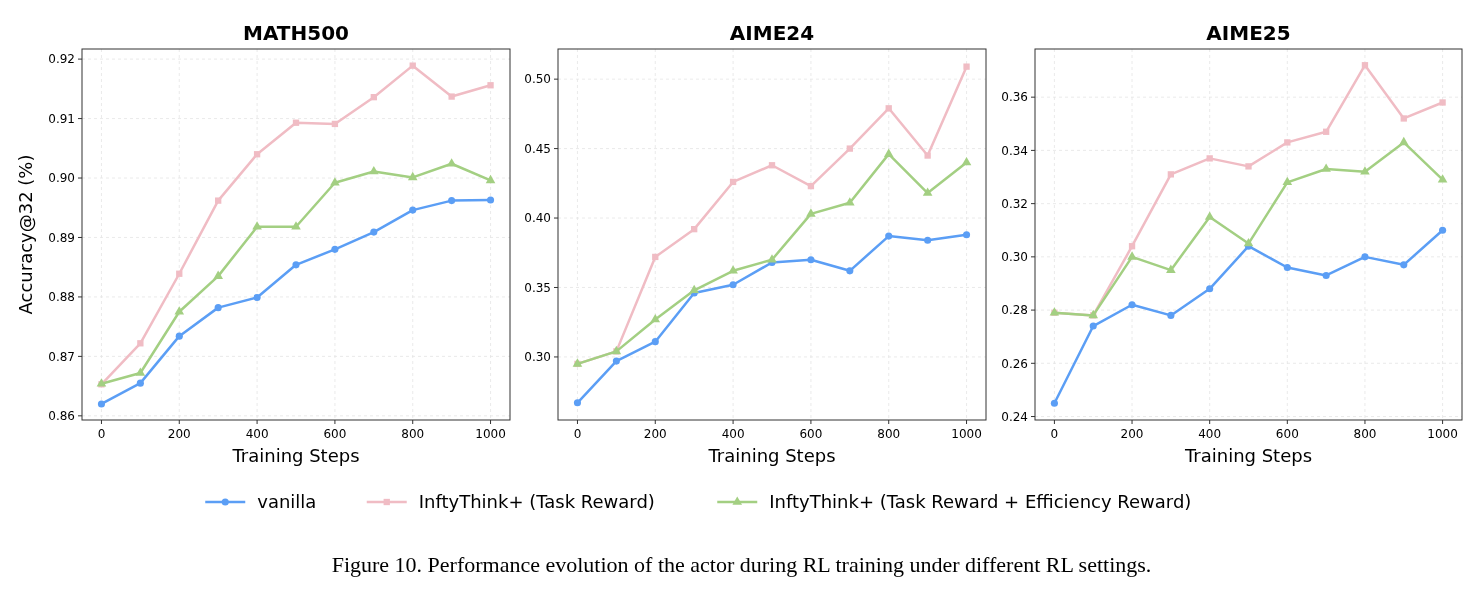  What do you see at coordinates (1014, 363) in the screenshot?
I see `y-tick-label: 0.26` at bounding box center [1014, 363].